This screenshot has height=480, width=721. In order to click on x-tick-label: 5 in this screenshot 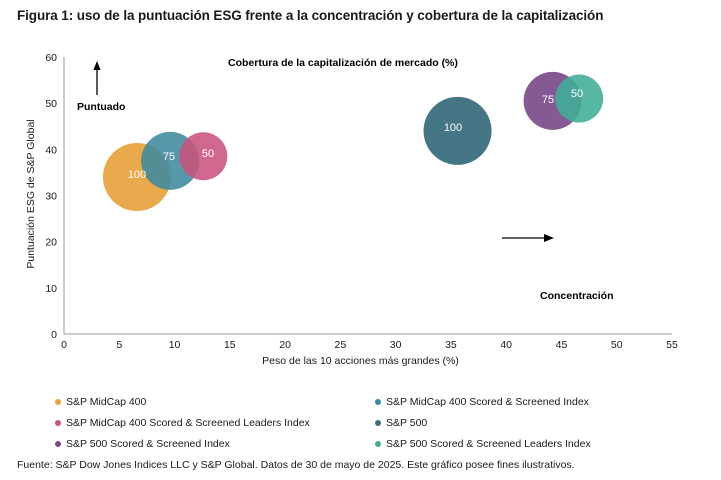, I will do `click(119, 345)`.